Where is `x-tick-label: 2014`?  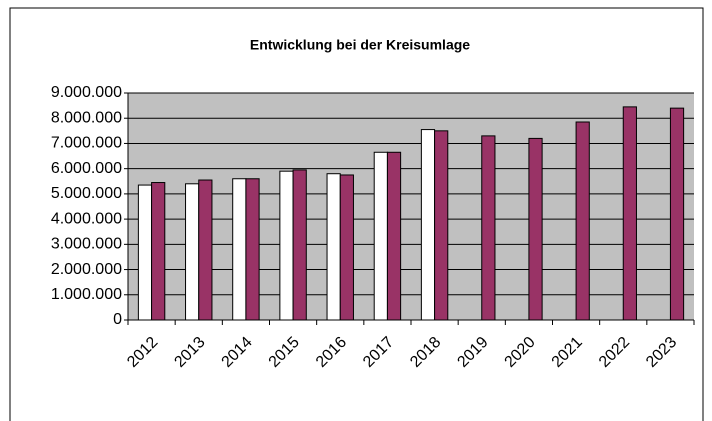
x-tick-label: 2014 is located at coordinates (237, 352).